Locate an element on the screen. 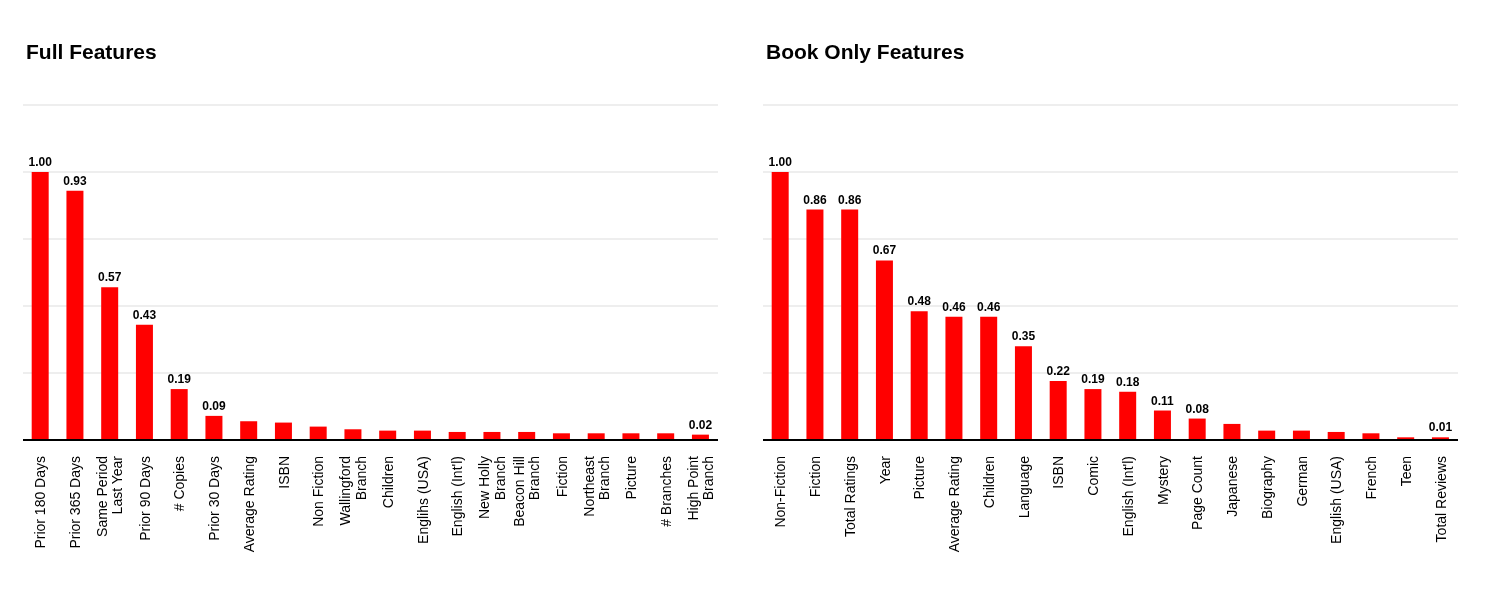 Image resolution: width=1500 pixels, height=592 pixels. x-tick-label: Englihs (USA) is located at coordinates (422, 500).